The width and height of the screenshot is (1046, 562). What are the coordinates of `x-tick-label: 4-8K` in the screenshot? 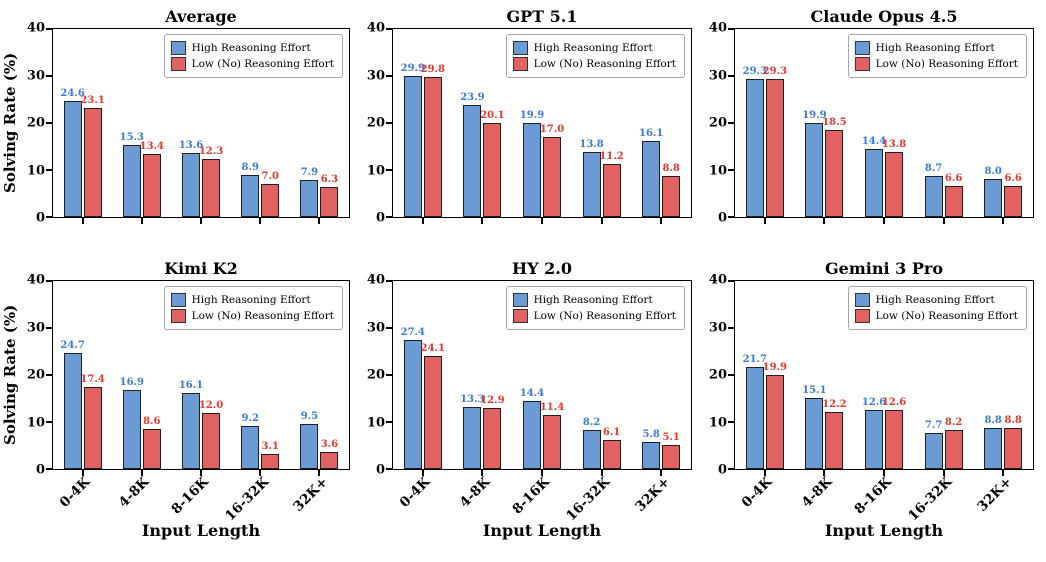 It's located at (134, 492).